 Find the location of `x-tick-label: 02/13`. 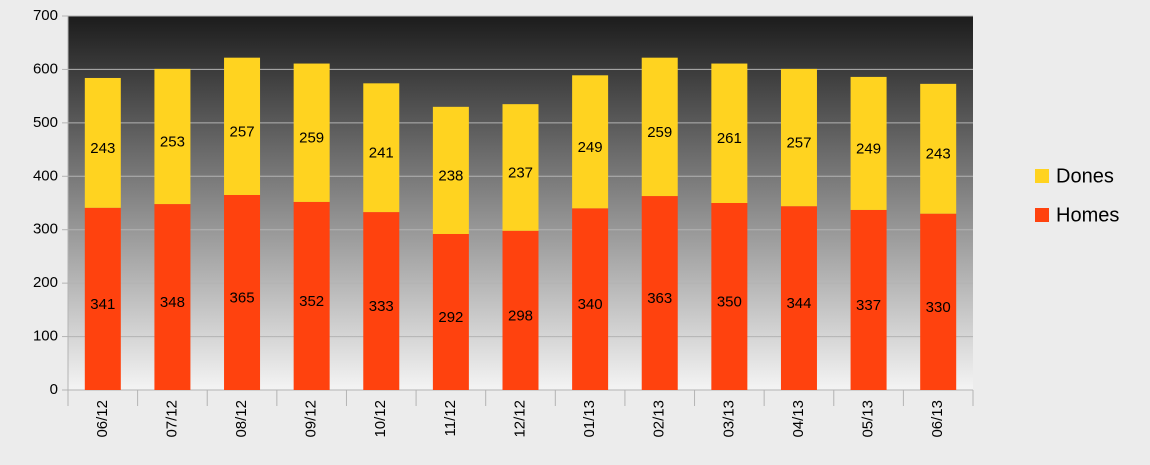

x-tick-label: 02/13 is located at coordinates (659, 419).